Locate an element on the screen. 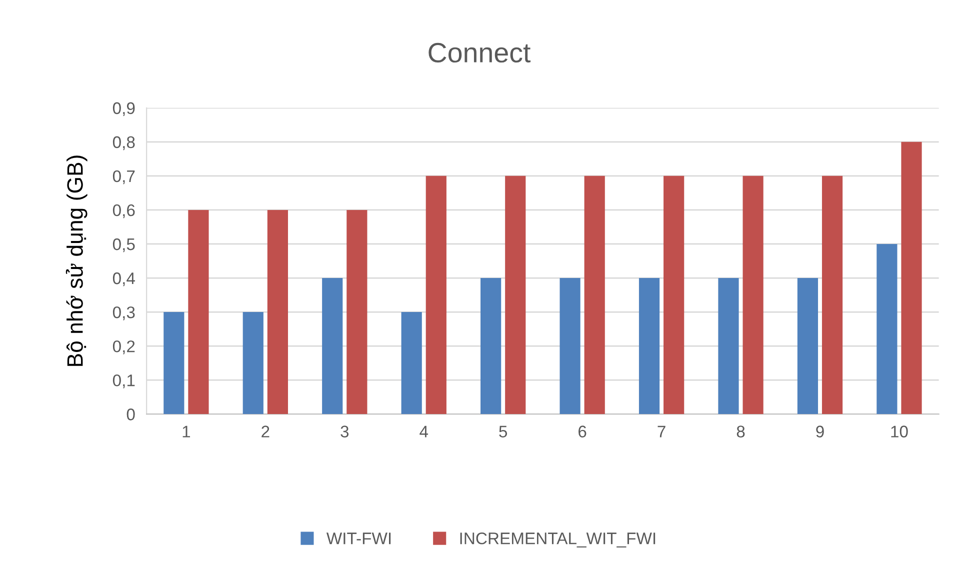  y-tick-label: 0,7 is located at coordinates (123, 177).